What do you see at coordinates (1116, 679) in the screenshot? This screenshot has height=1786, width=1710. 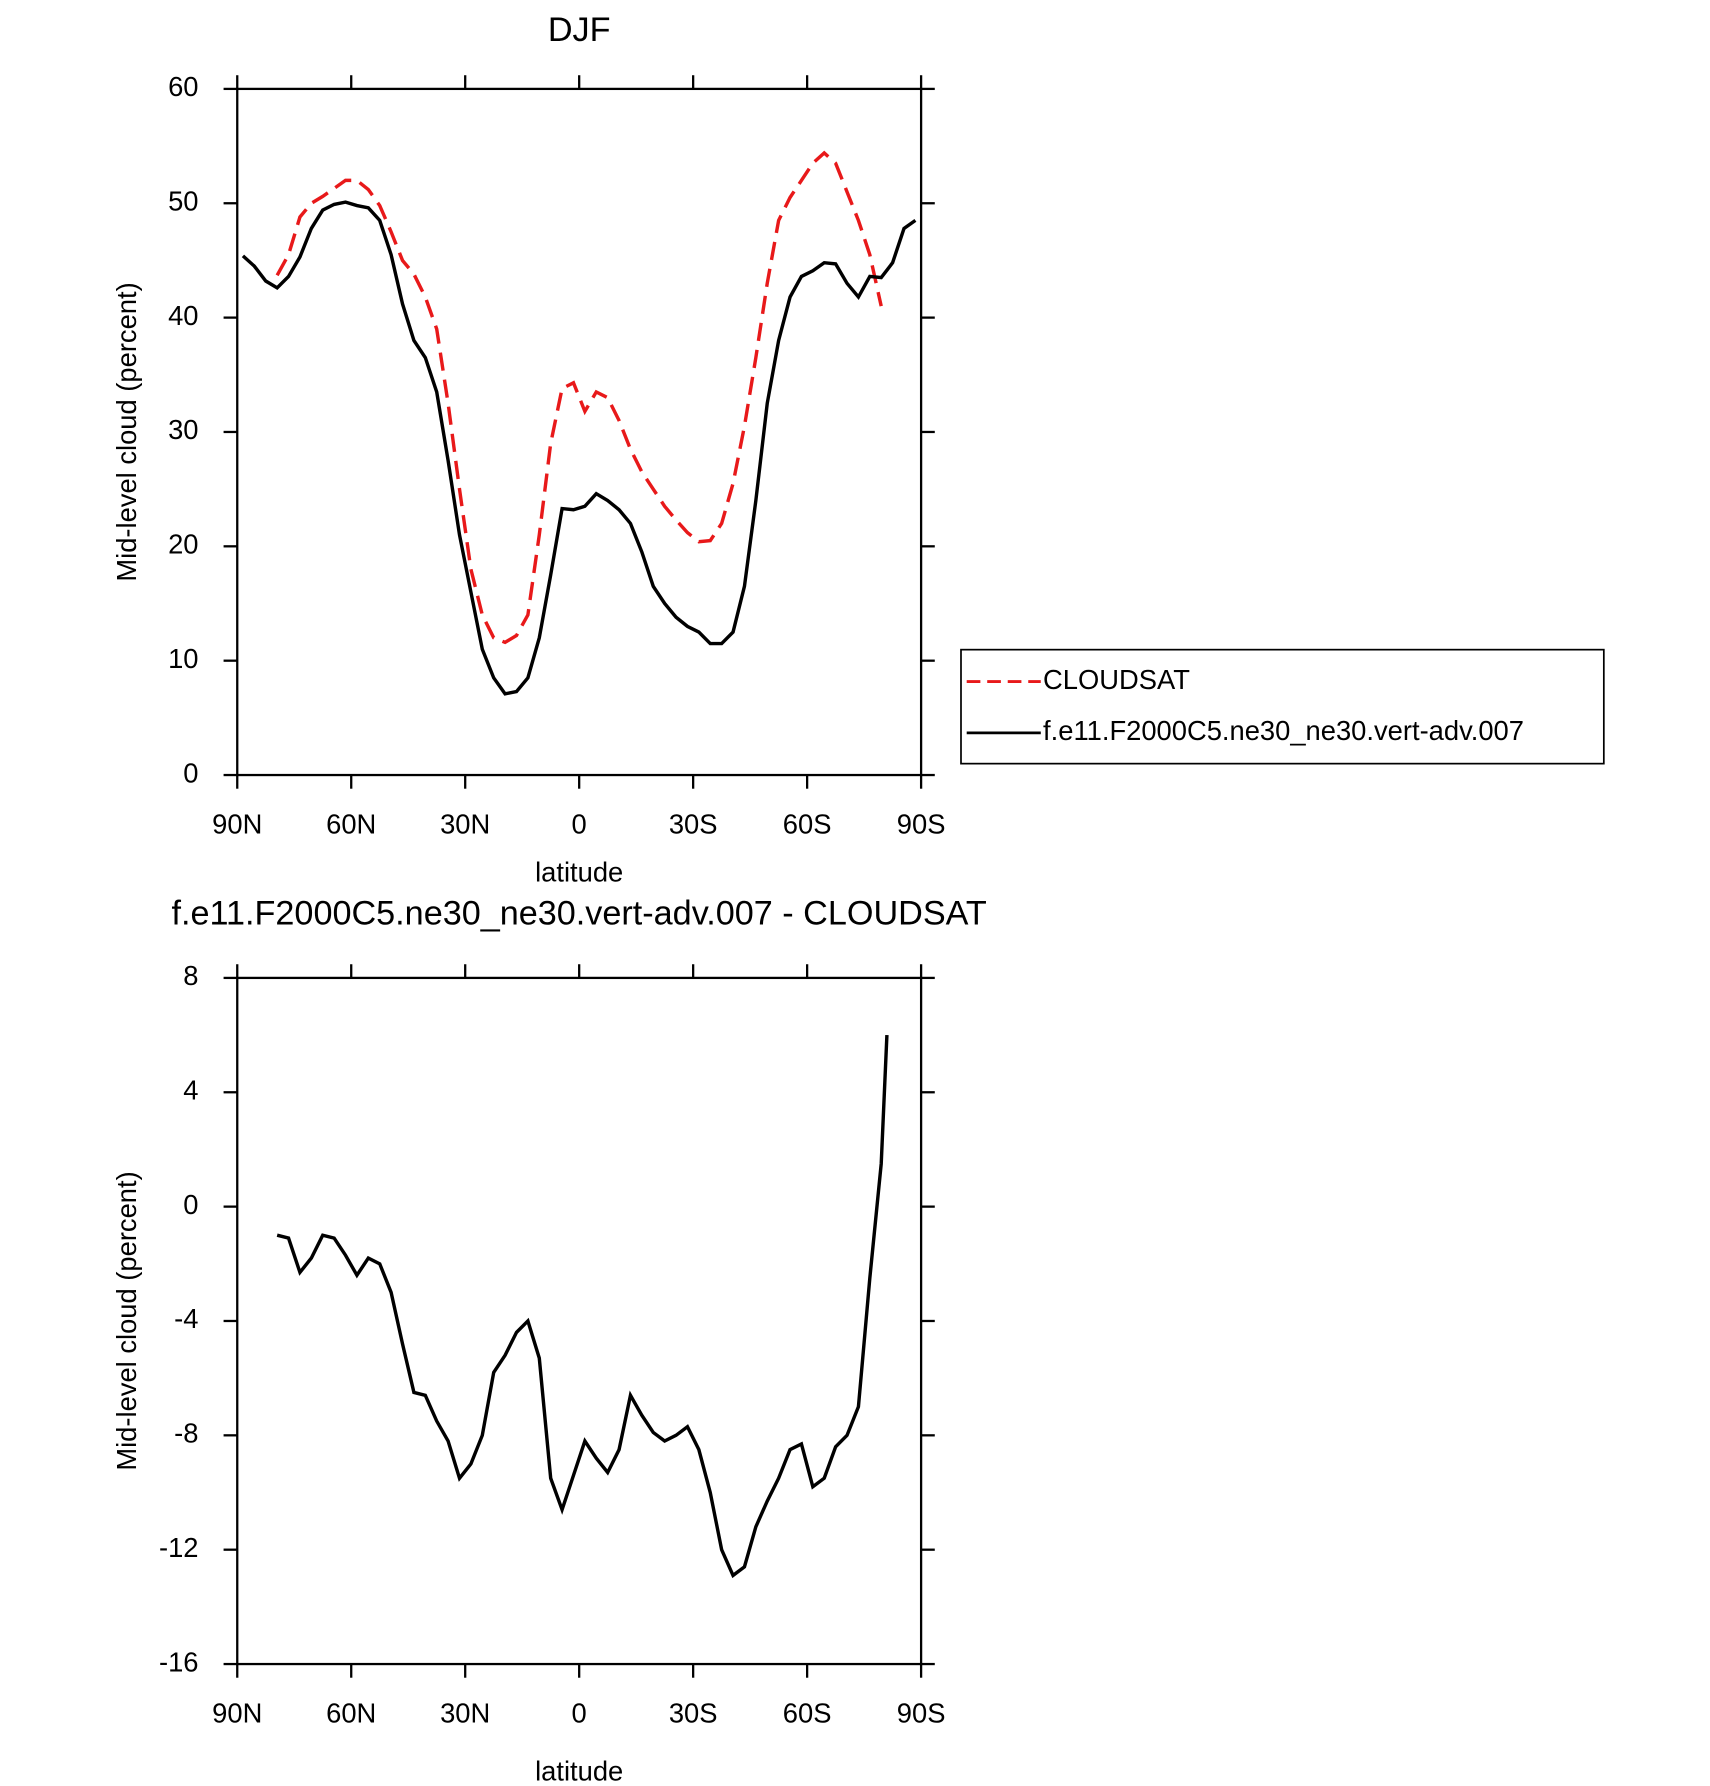 I see `legend-label: CLOUDSAT` at bounding box center [1116, 679].